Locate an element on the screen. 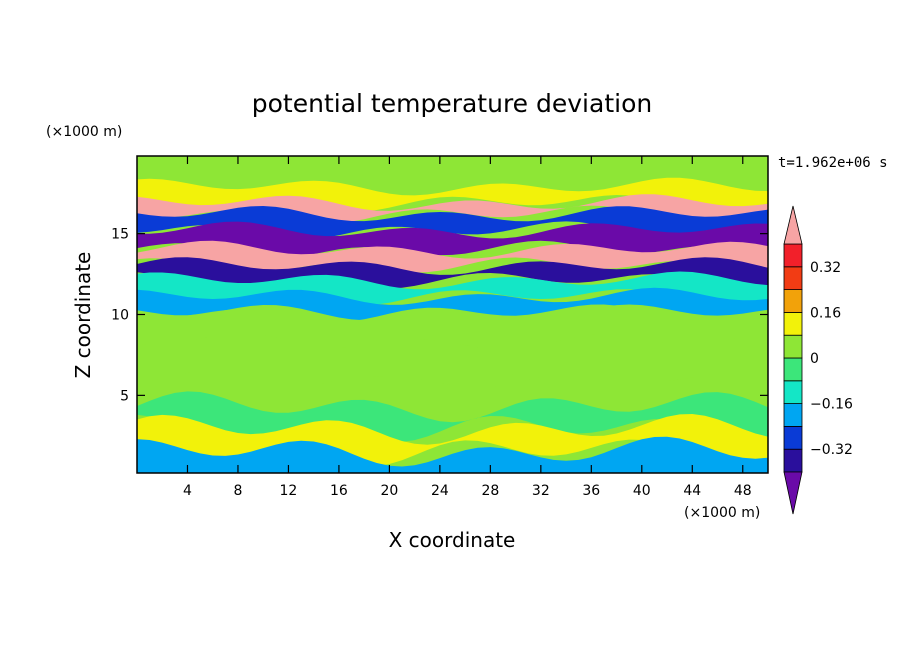  x-tick-label: 20 is located at coordinates (389, 491).